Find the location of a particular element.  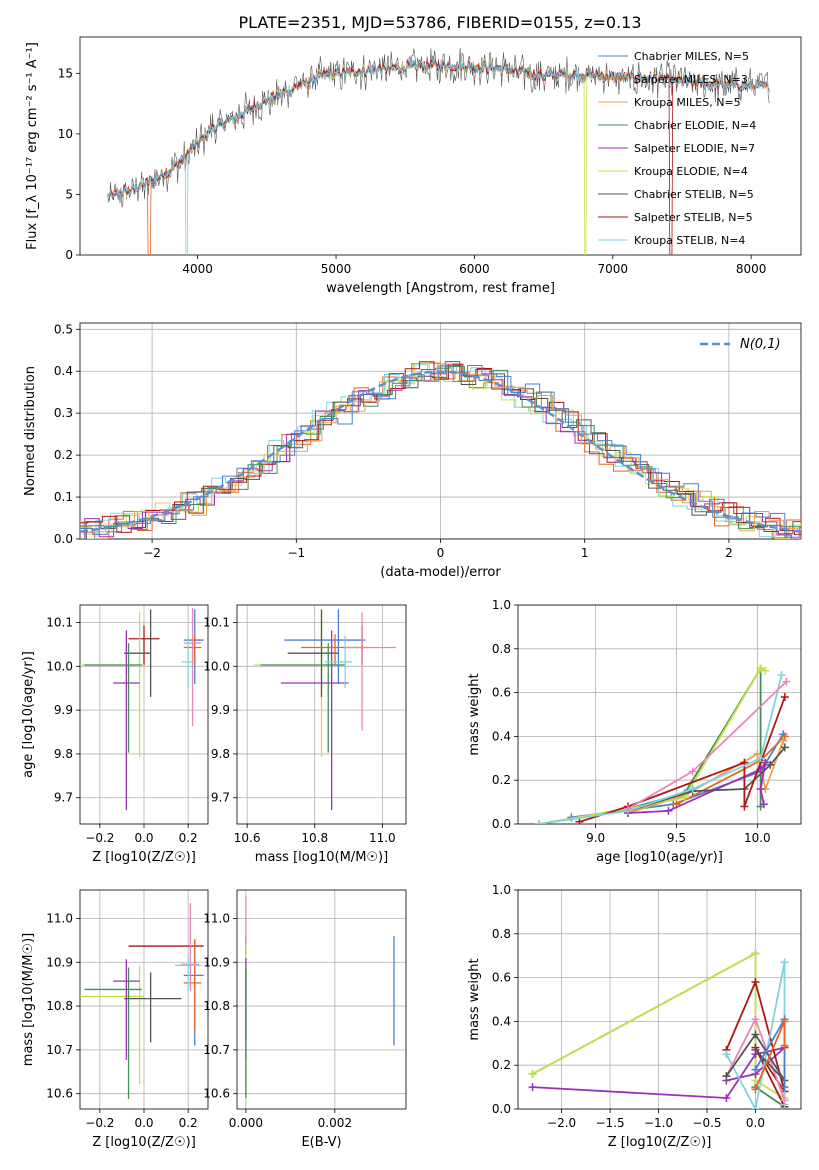

legend-label: Salpeter STELIB, N=5 is located at coordinates (693, 217).